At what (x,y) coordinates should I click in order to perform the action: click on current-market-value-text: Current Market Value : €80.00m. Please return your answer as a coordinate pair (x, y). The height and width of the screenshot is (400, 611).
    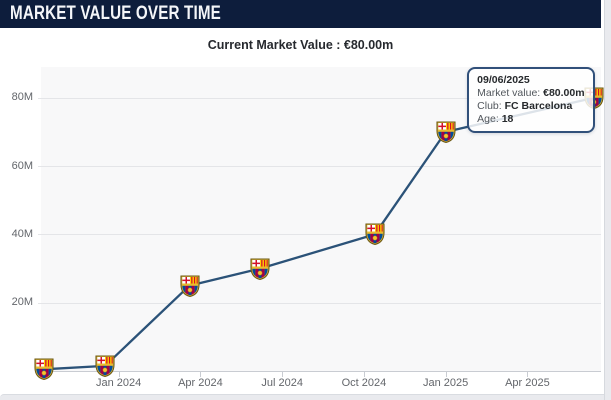
    Looking at the image, I should click on (300, 45).